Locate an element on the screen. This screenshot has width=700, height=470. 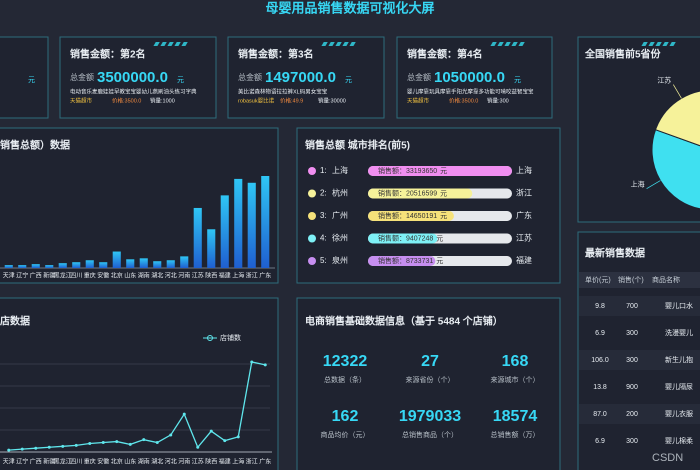
x-tick-label: 山东 is located at coordinates (130, 276).